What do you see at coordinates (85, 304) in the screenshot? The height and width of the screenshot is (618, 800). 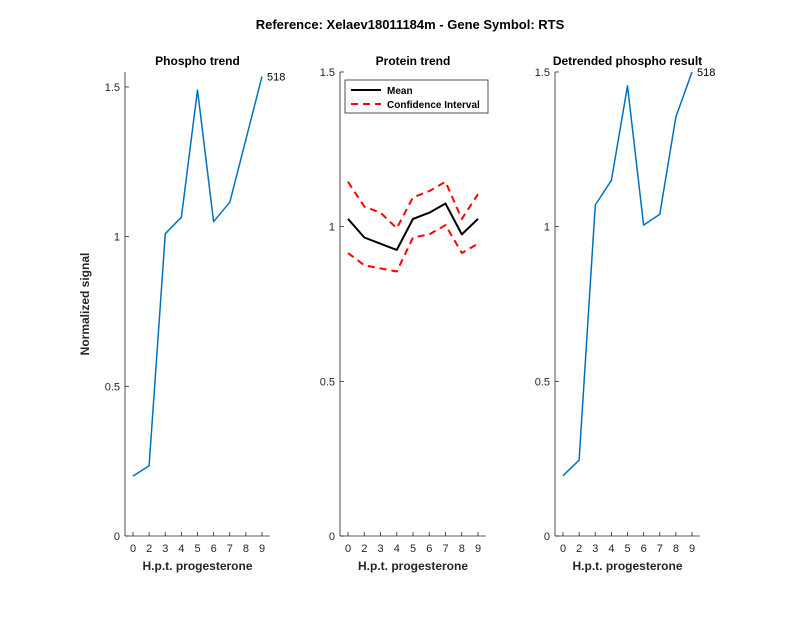 I see `y-axis-label: Normalized signal` at bounding box center [85, 304].